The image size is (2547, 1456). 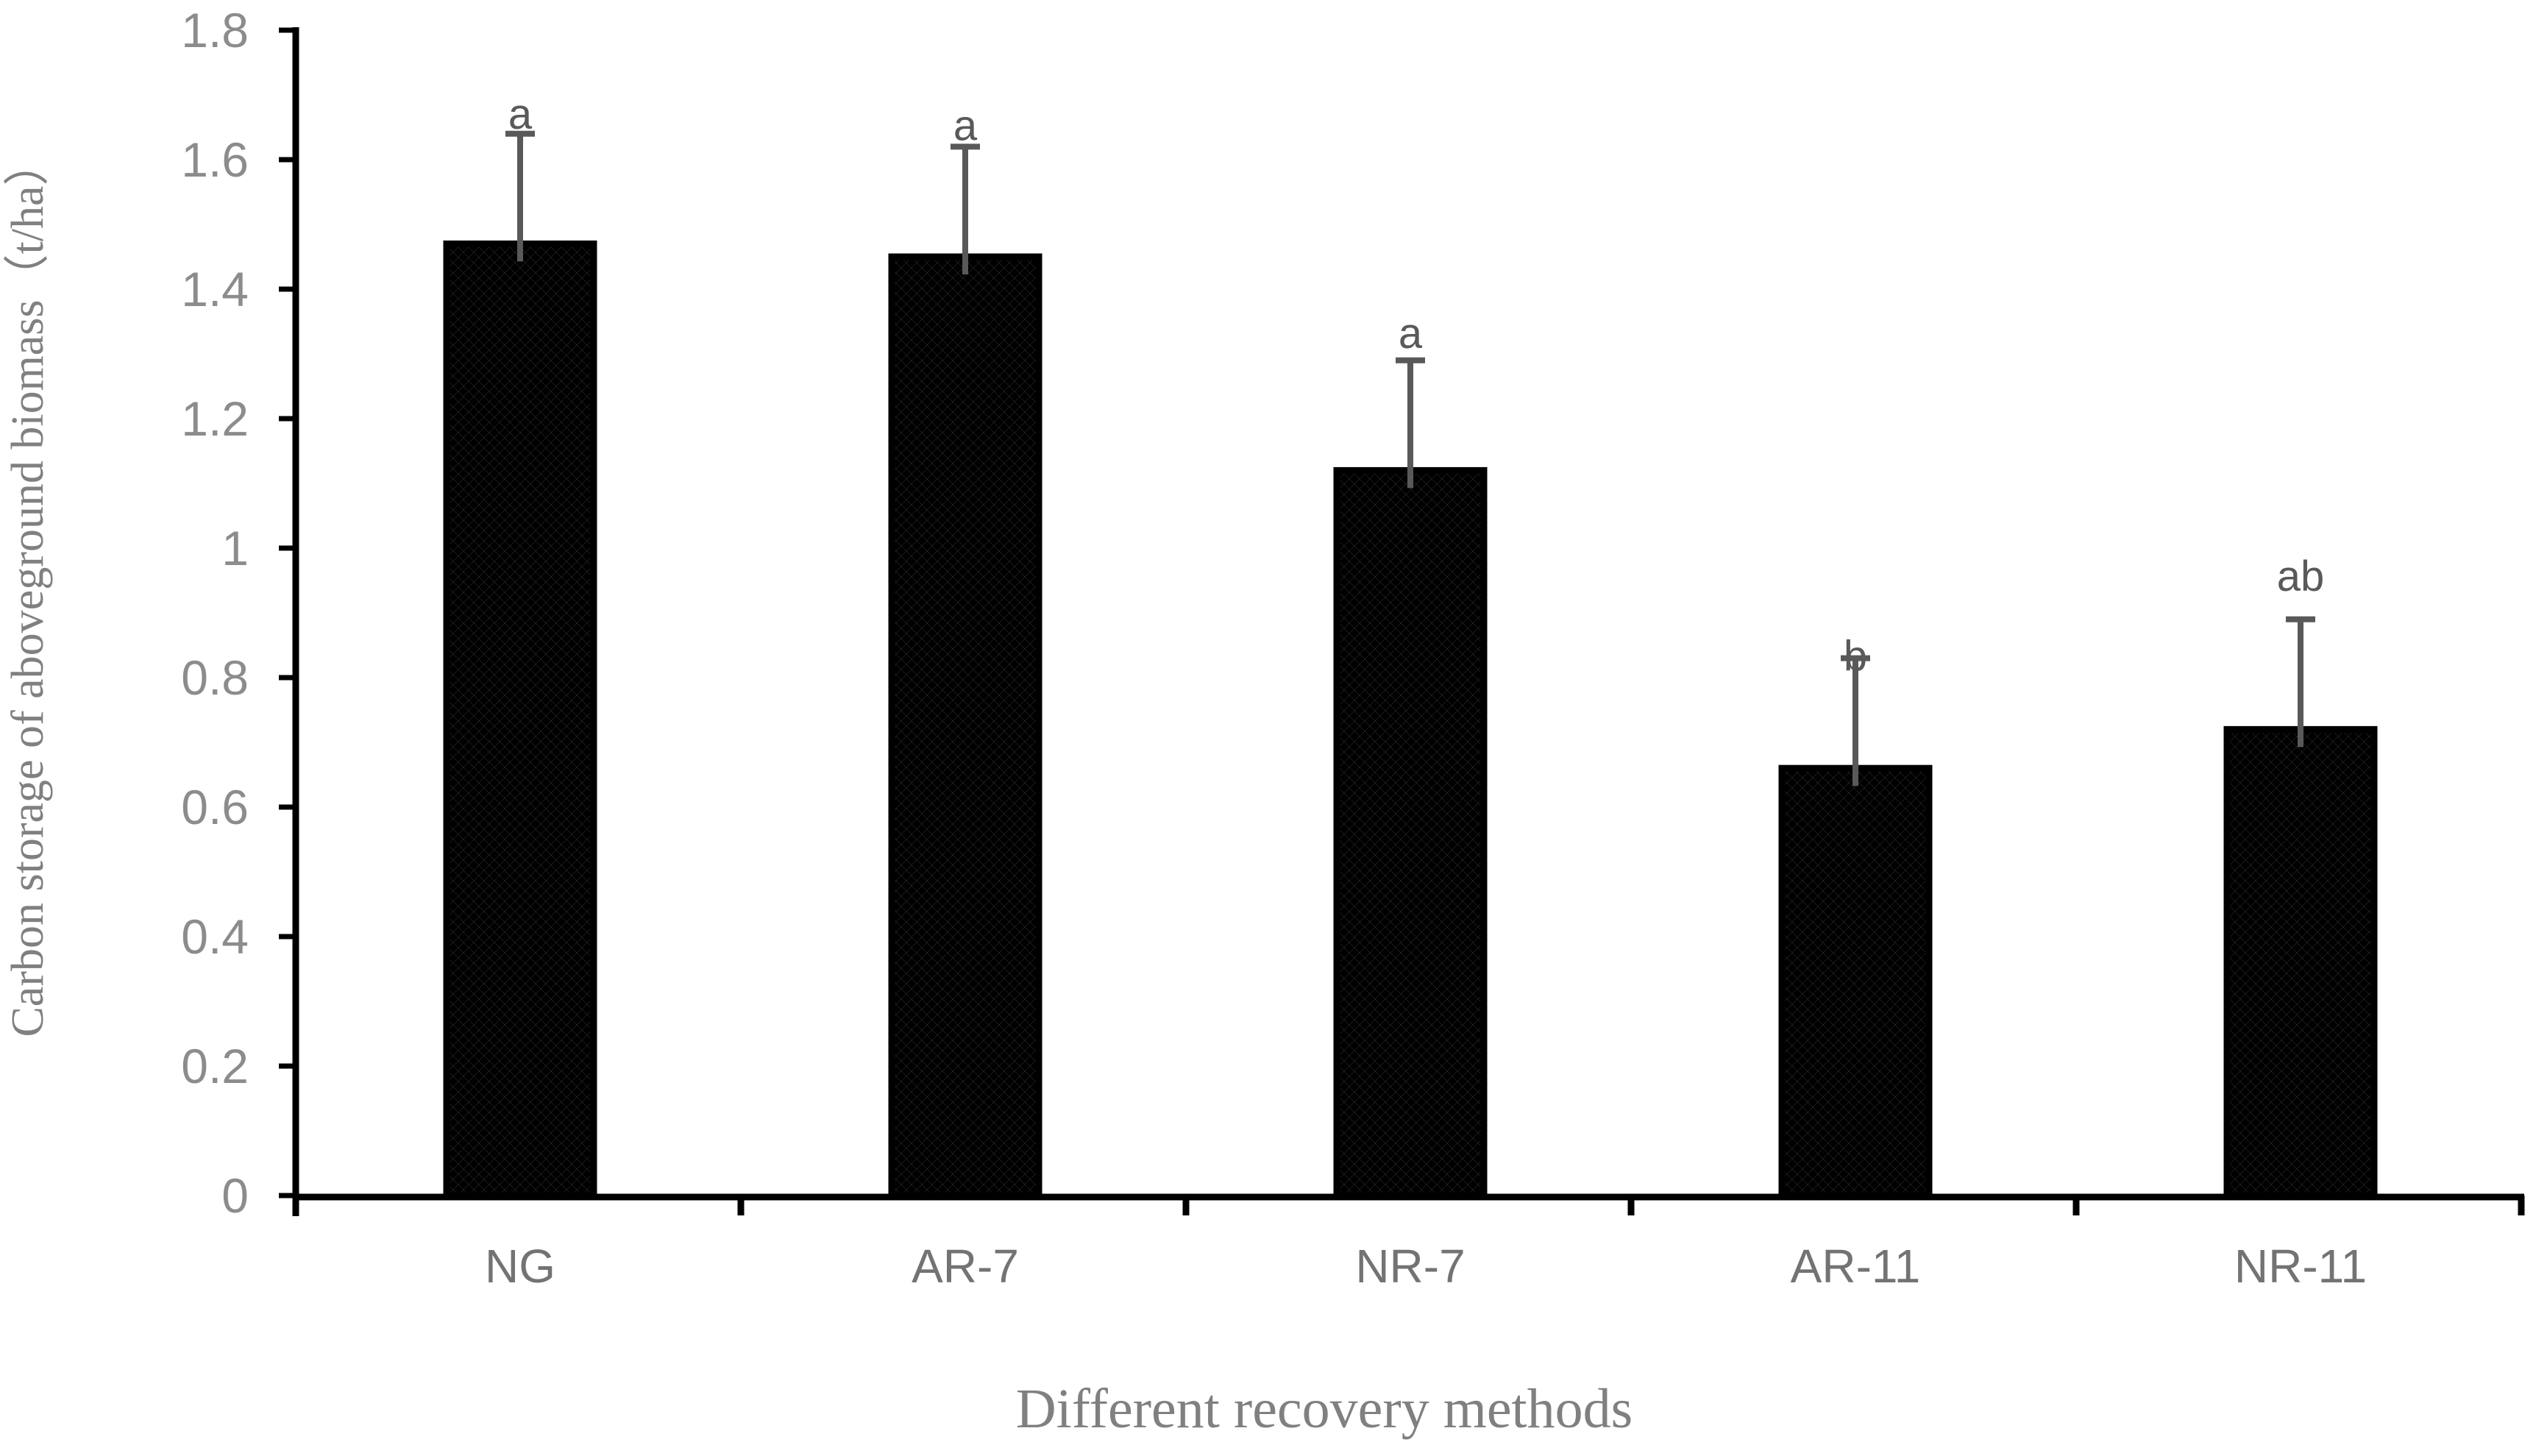 I want to click on category-labels-group: NG AR-7 NR-7 AR-11 NR-11, so click(x=1426, y=1267).